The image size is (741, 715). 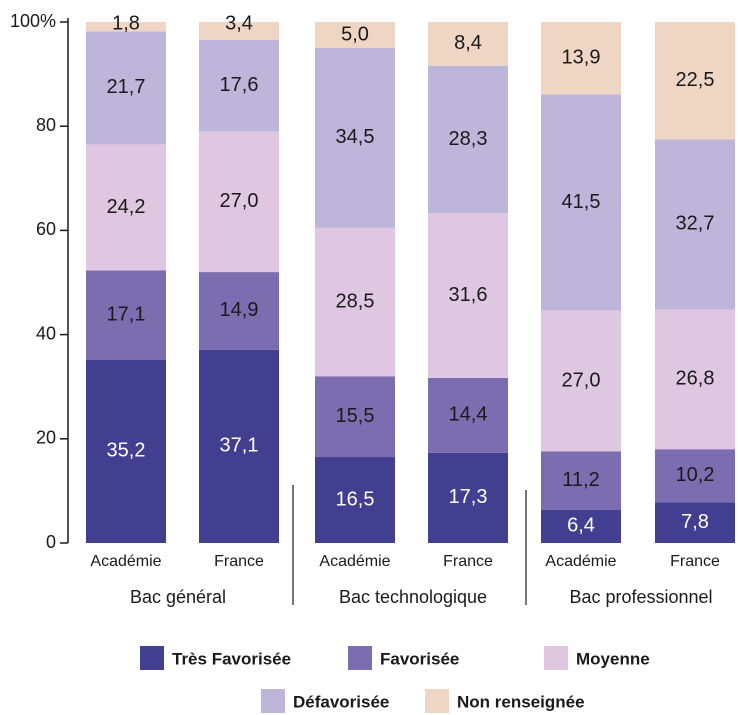 What do you see at coordinates (231, 658) in the screenshot?
I see `legend-label-très-favorisée: Très Favorisée` at bounding box center [231, 658].